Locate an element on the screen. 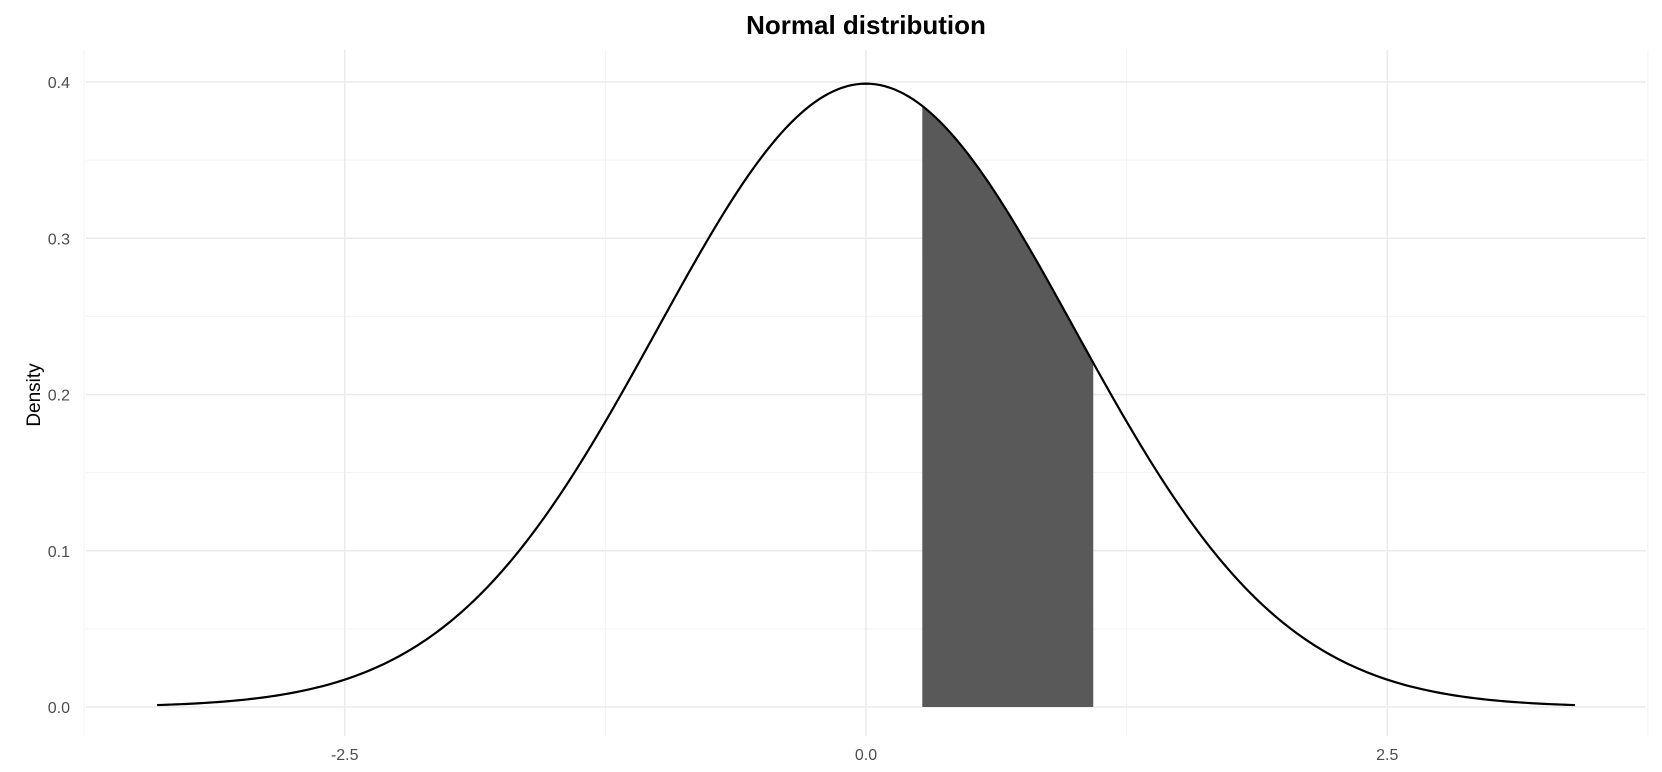  y-axis-label: Density is located at coordinates (34, 395).